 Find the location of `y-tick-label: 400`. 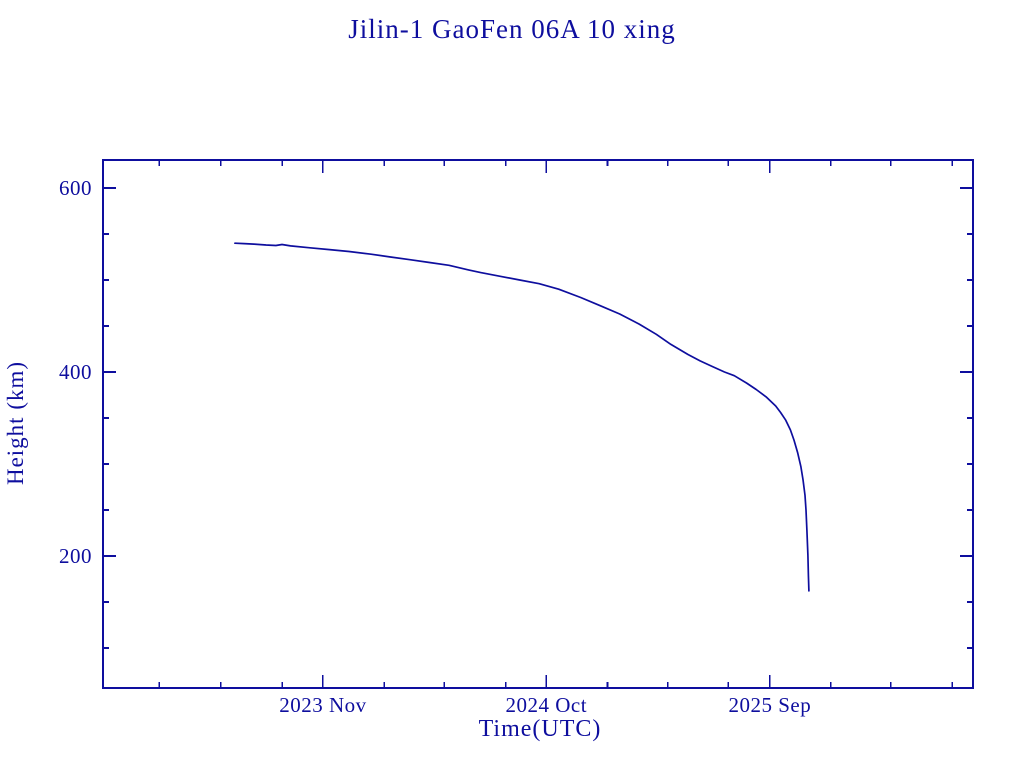

y-tick-label: 400 is located at coordinates (75, 372).